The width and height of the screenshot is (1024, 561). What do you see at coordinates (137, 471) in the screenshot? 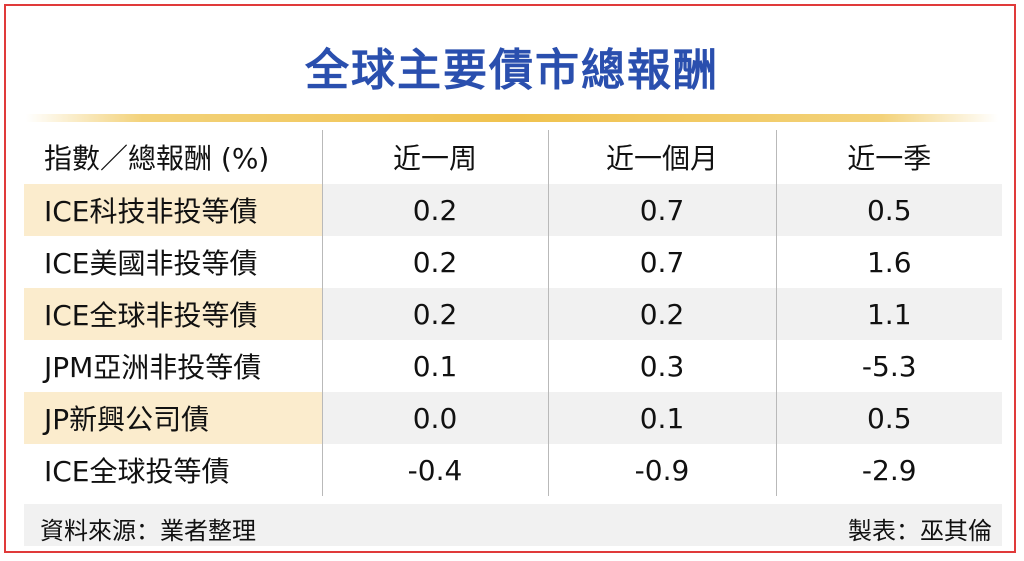
I see `row-label: ICE全球投等債` at bounding box center [137, 471].